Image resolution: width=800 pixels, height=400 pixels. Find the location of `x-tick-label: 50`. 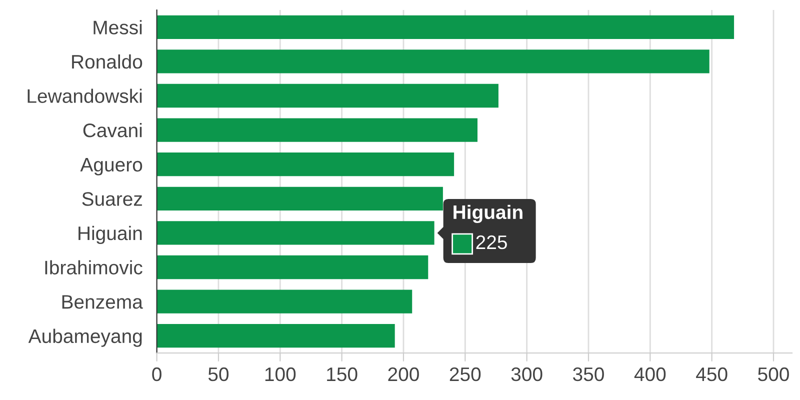

x-tick-label: 50 is located at coordinates (218, 374).